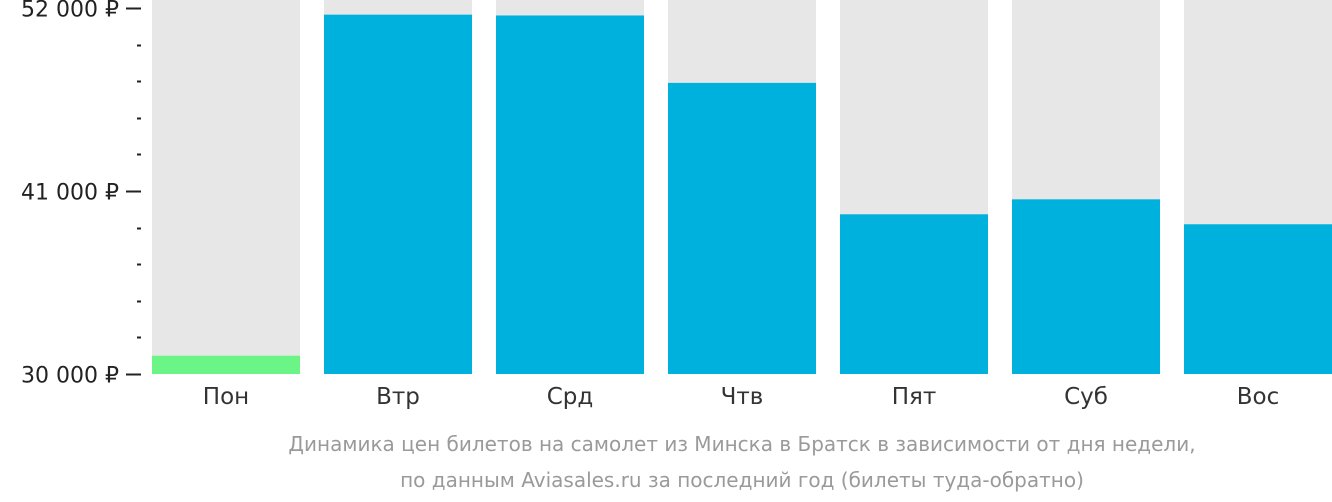 The height and width of the screenshot is (502, 1332). I want to click on bar-track, so click(226, 187).